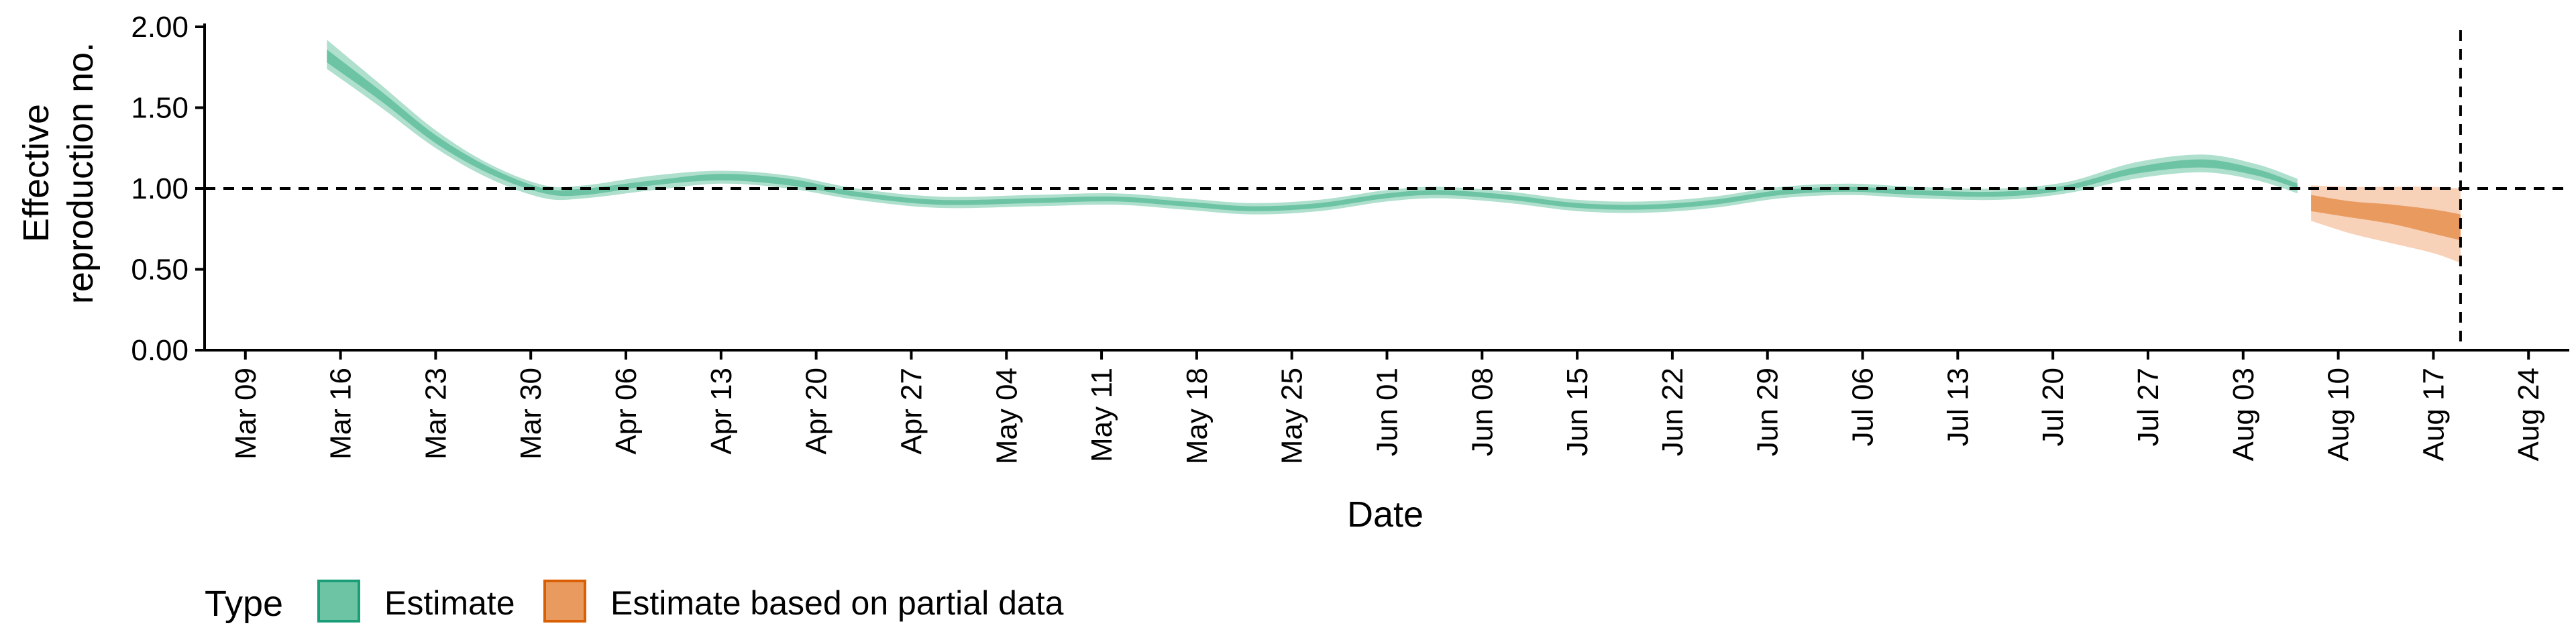  What do you see at coordinates (911, 411) in the screenshot?
I see `x-tick-label: Apr 27` at bounding box center [911, 411].